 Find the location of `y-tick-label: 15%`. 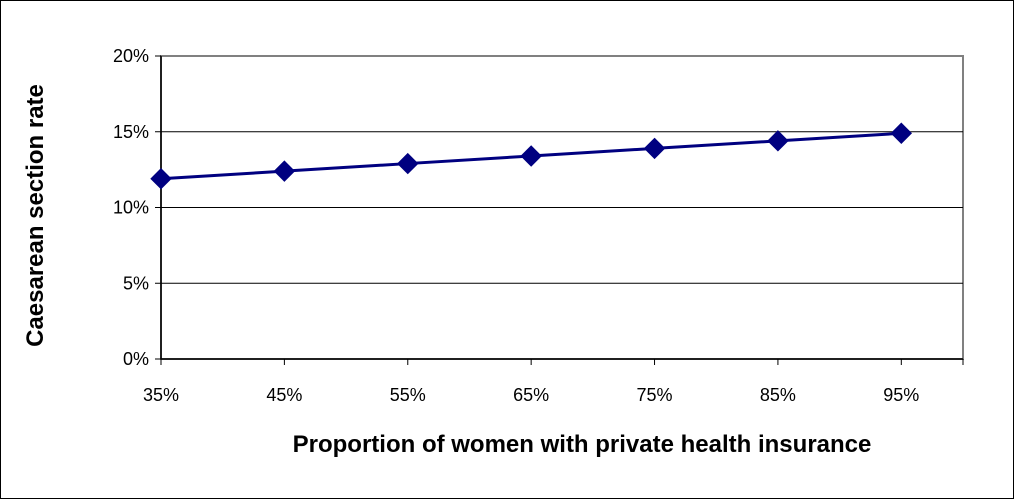

y-tick-label: 15% is located at coordinates (131, 132).